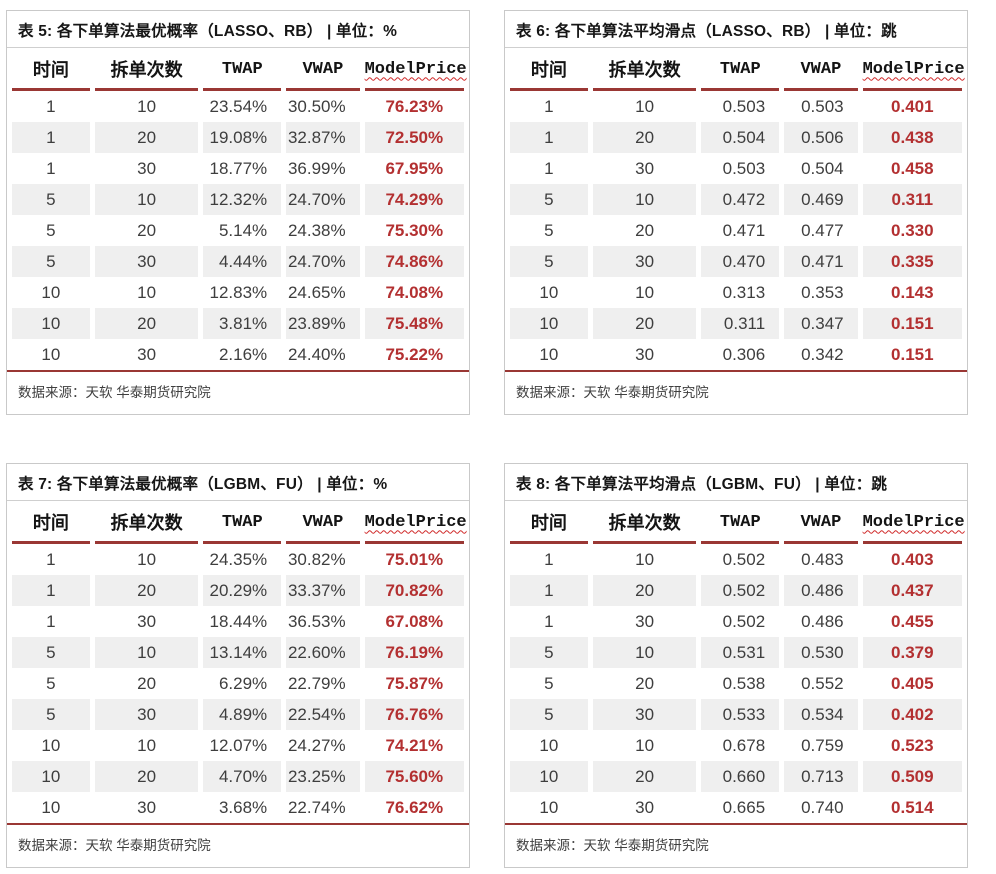  Describe the element at coordinates (736, 482) in the screenshot. I see `table-8-title: 表 8: 各下单算法平均滑点（LGBM、FU） | 单位：跳` at that location.